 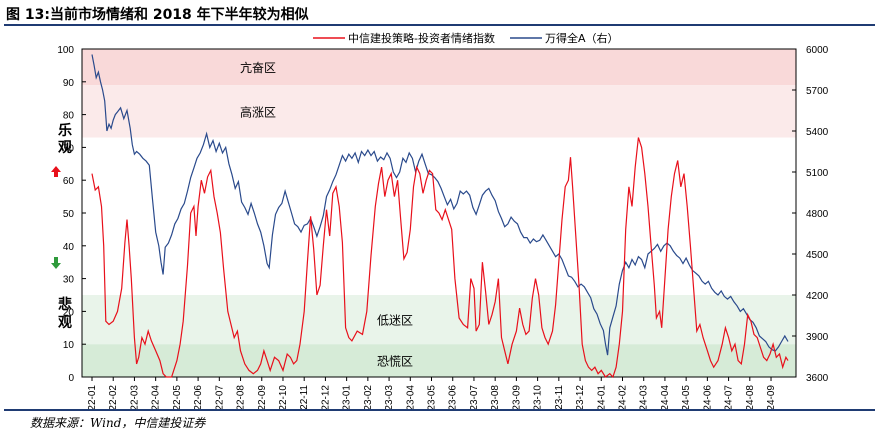 What do you see at coordinates (198, 398) in the screenshot?
I see `x-tick-label: 22-06` at bounding box center [198, 398].